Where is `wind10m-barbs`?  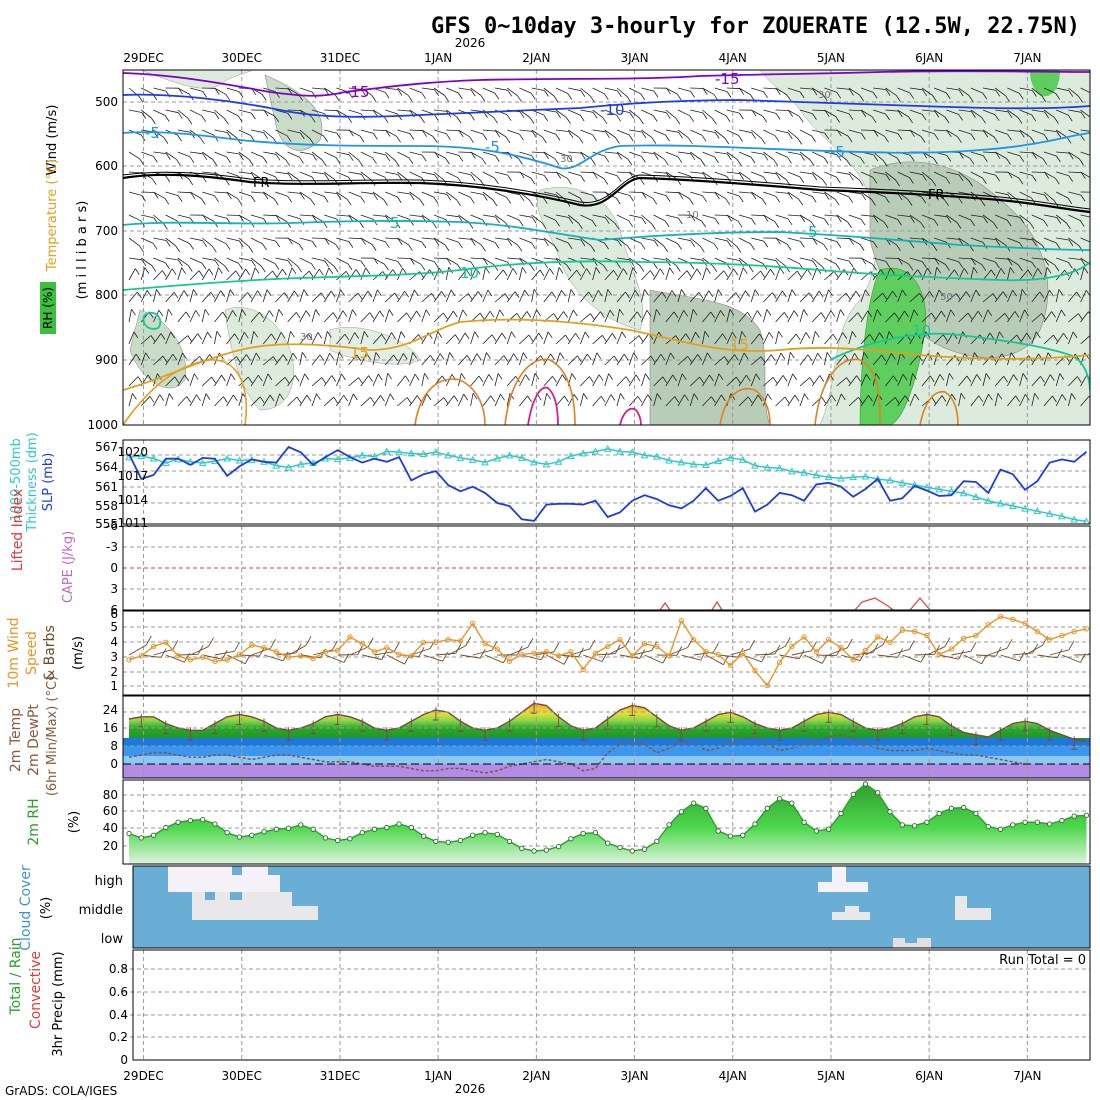
wind10m-barbs is located at coordinates (609, 650).